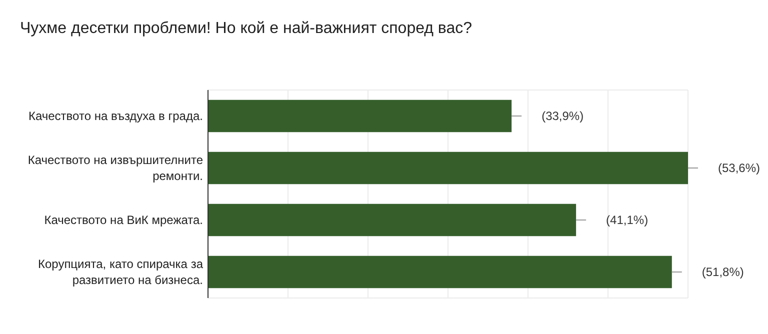  Describe the element at coordinates (121, 272) in the screenshot. I see `y-tick-label: Корупцията, като спирачка за развитието на бизнеса.` at that location.